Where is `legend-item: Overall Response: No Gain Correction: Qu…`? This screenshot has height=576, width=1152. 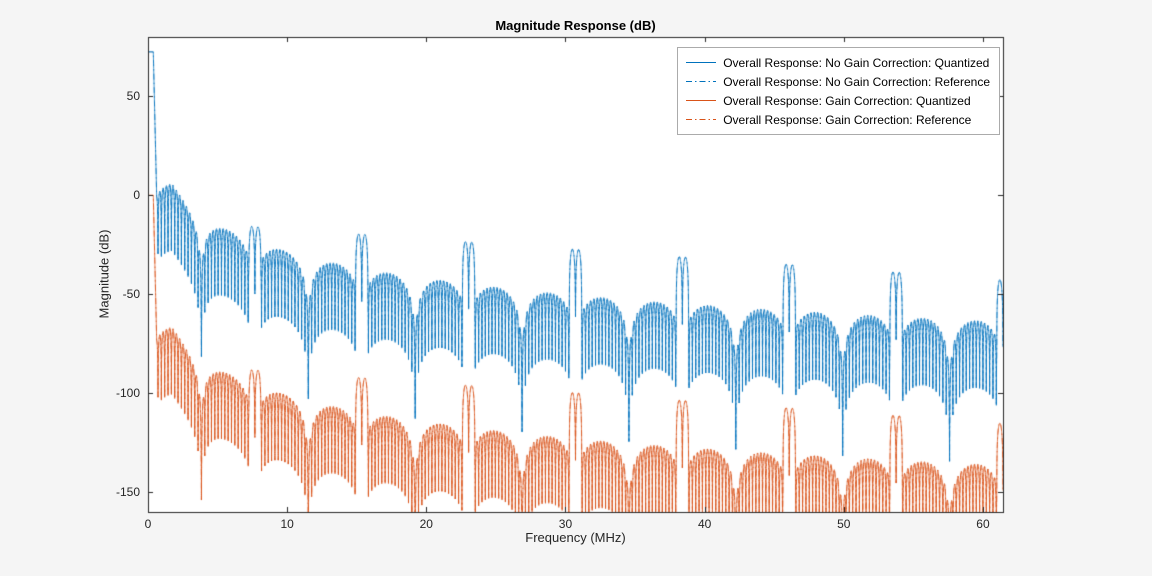
legend-item: Overall Response: No Gain Correction: Qu… is located at coordinates (838, 62).